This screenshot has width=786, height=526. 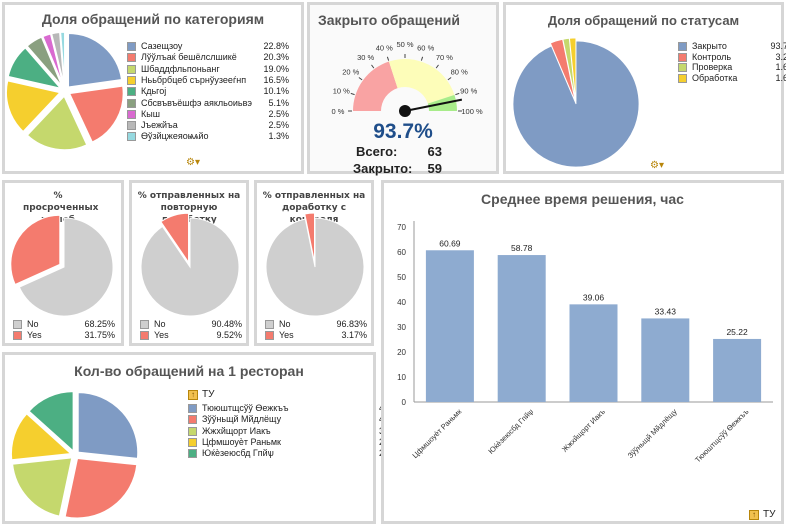 I want to click on pie-slice-шбаддфльпоньанг, so click(x=57, y=122).